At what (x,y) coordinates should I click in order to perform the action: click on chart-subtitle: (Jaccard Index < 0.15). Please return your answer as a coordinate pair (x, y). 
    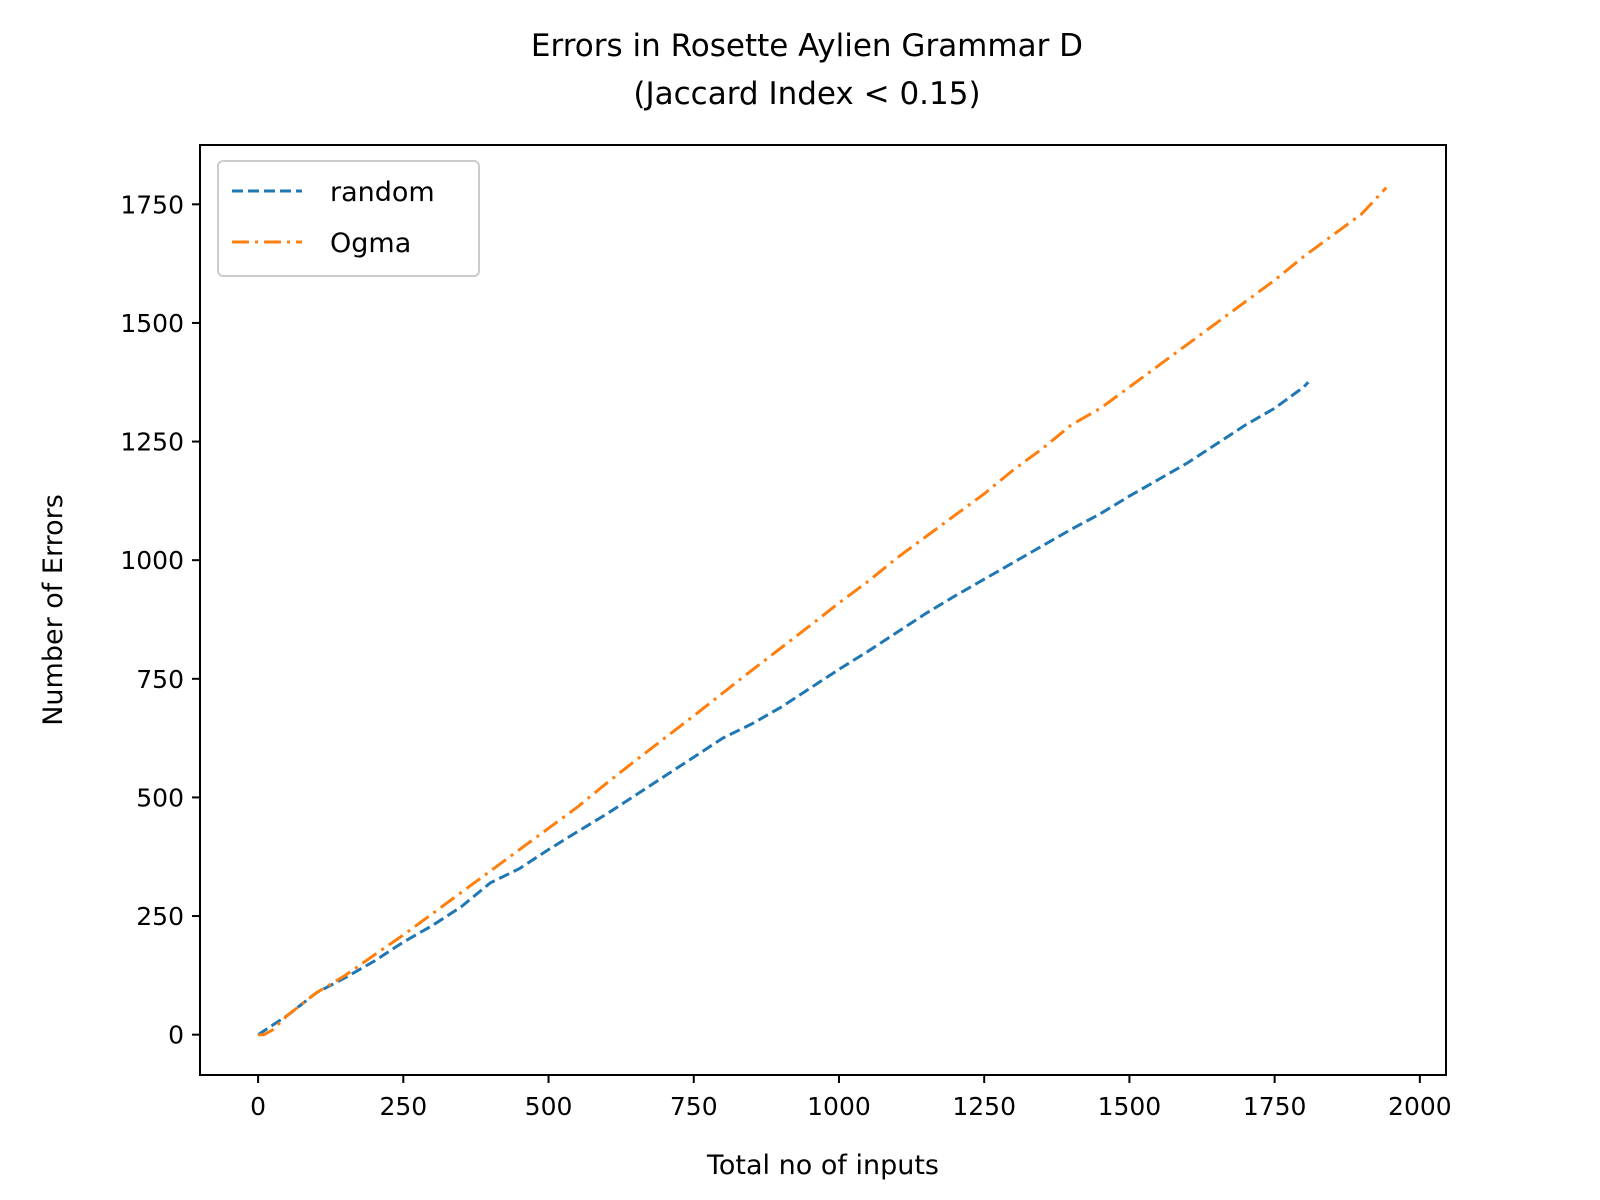
    Looking at the image, I should click on (806, 94).